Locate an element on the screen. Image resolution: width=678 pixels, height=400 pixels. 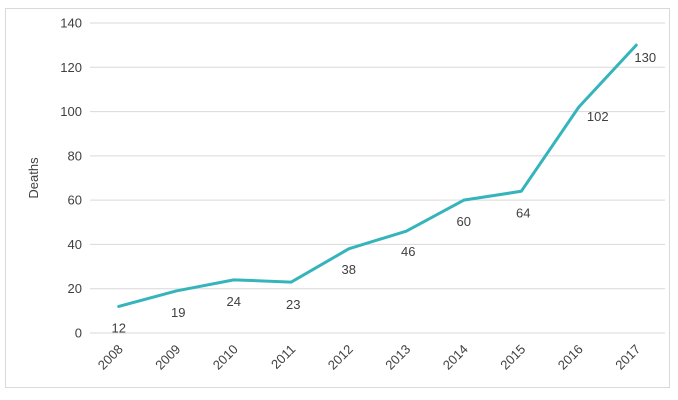
data-label: 38 is located at coordinates (349, 269).